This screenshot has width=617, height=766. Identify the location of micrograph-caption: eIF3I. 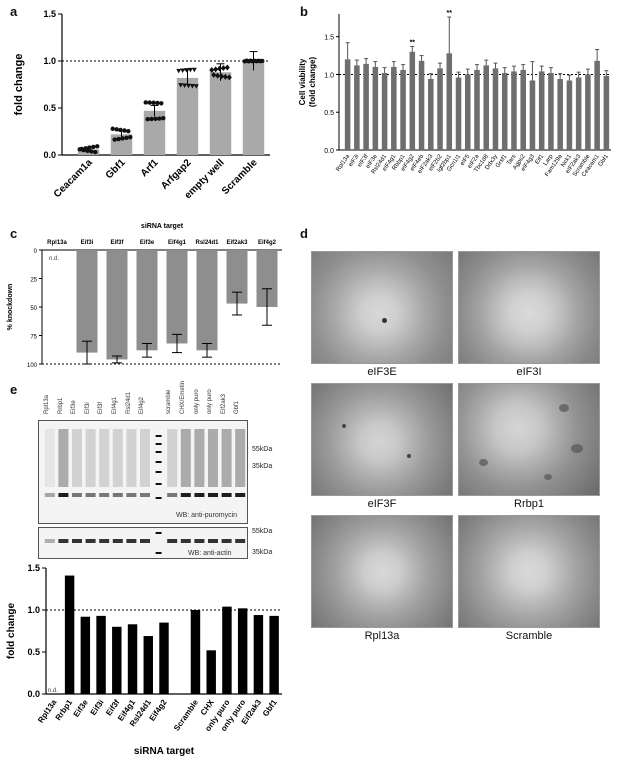
(529, 372).